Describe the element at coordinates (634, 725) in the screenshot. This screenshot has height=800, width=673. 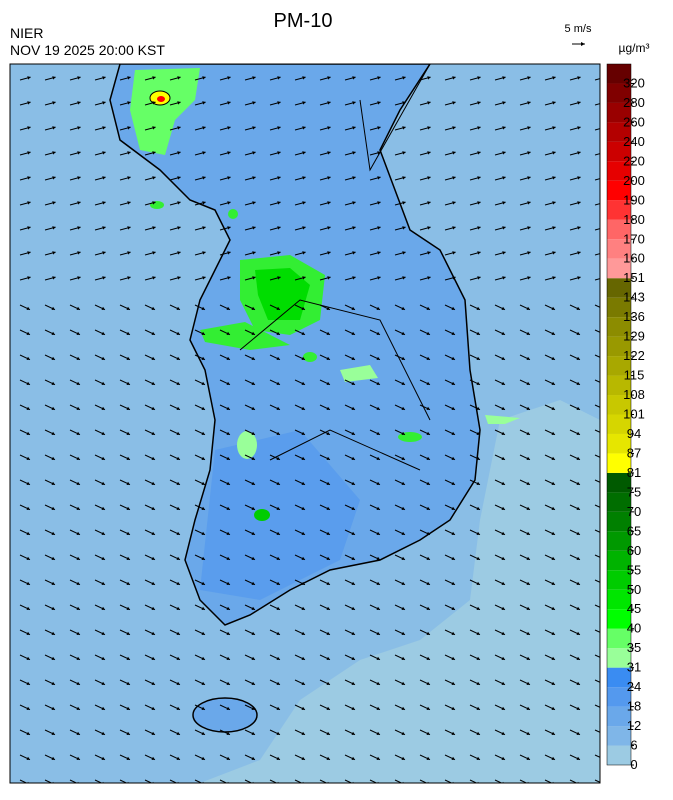
I see `colorbar-tick-label: 12` at that location.